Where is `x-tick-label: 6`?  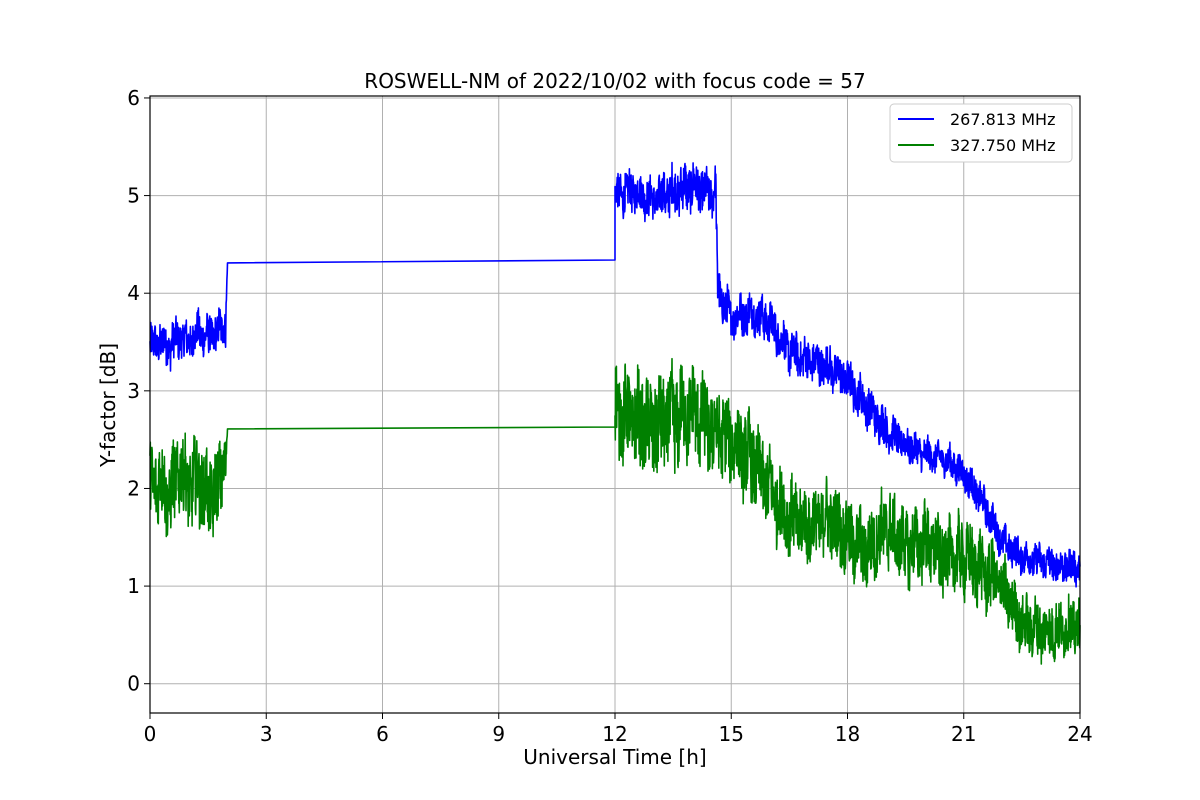 x-tick-label: 6 is located at coordinates (382, 734).